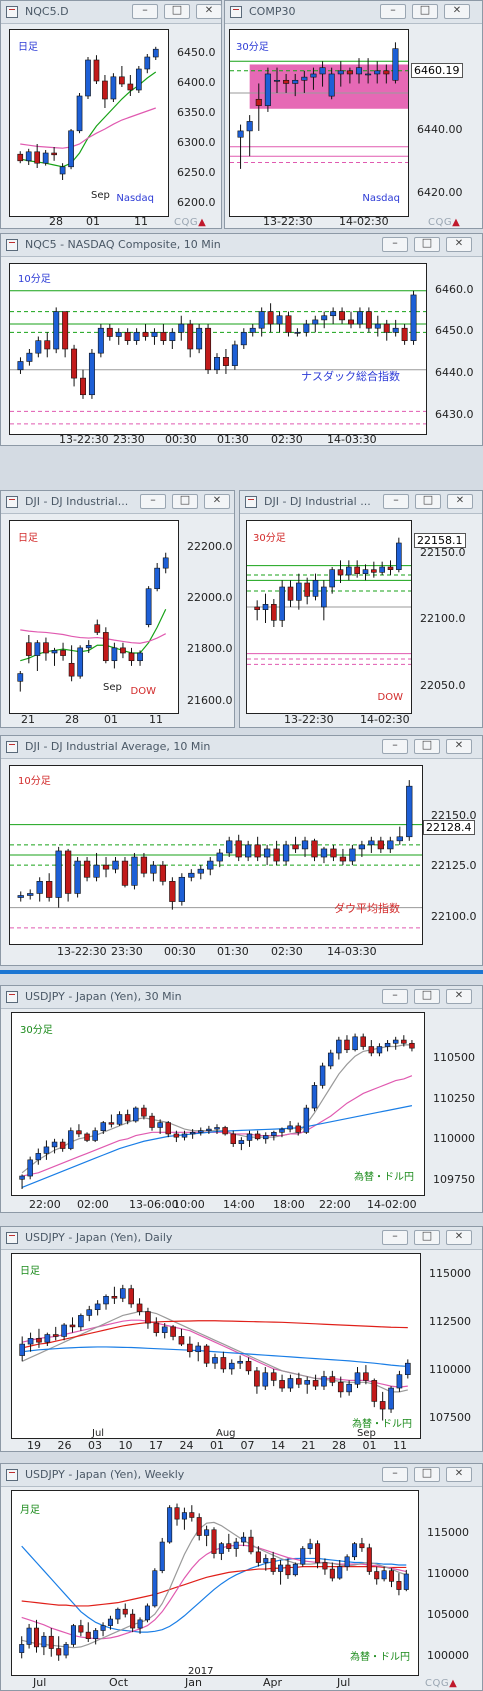  Describe the element at coordinates (201, 1671) in the screenshot. I see `year-label: 2017` at that location.